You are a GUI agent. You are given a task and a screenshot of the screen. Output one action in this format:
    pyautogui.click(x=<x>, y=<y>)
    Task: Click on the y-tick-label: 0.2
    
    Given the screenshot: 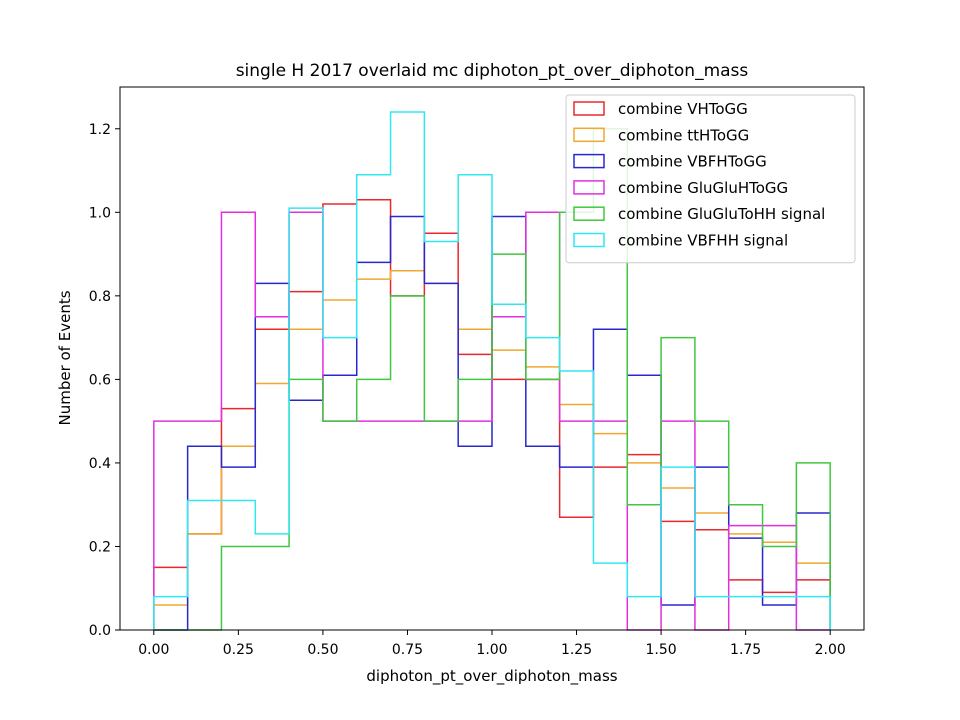 What is the action you would take?
    pyautogui.click(x=100, y=547)
    